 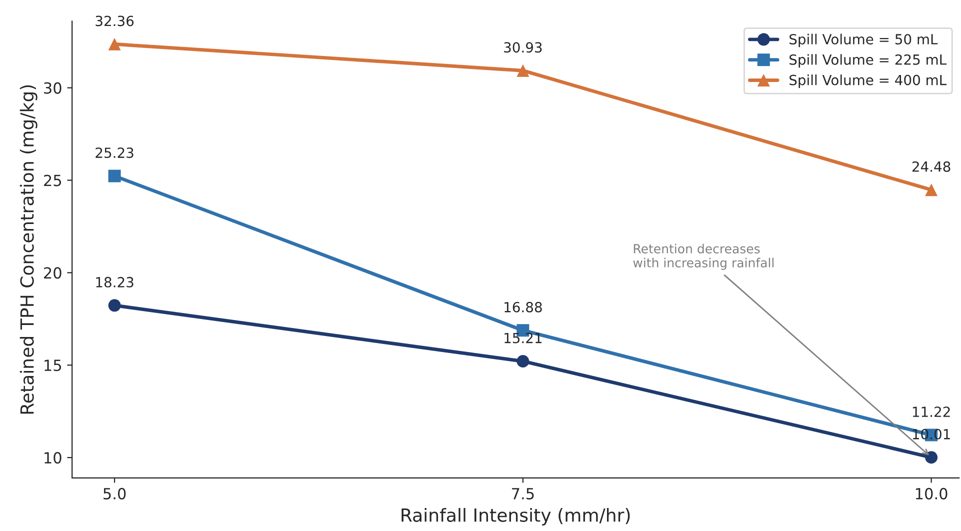 What do you see at coordinates (53, 88) in the screenshot?
I see `y-tick-label: 30` at bounding box center [53, 88].